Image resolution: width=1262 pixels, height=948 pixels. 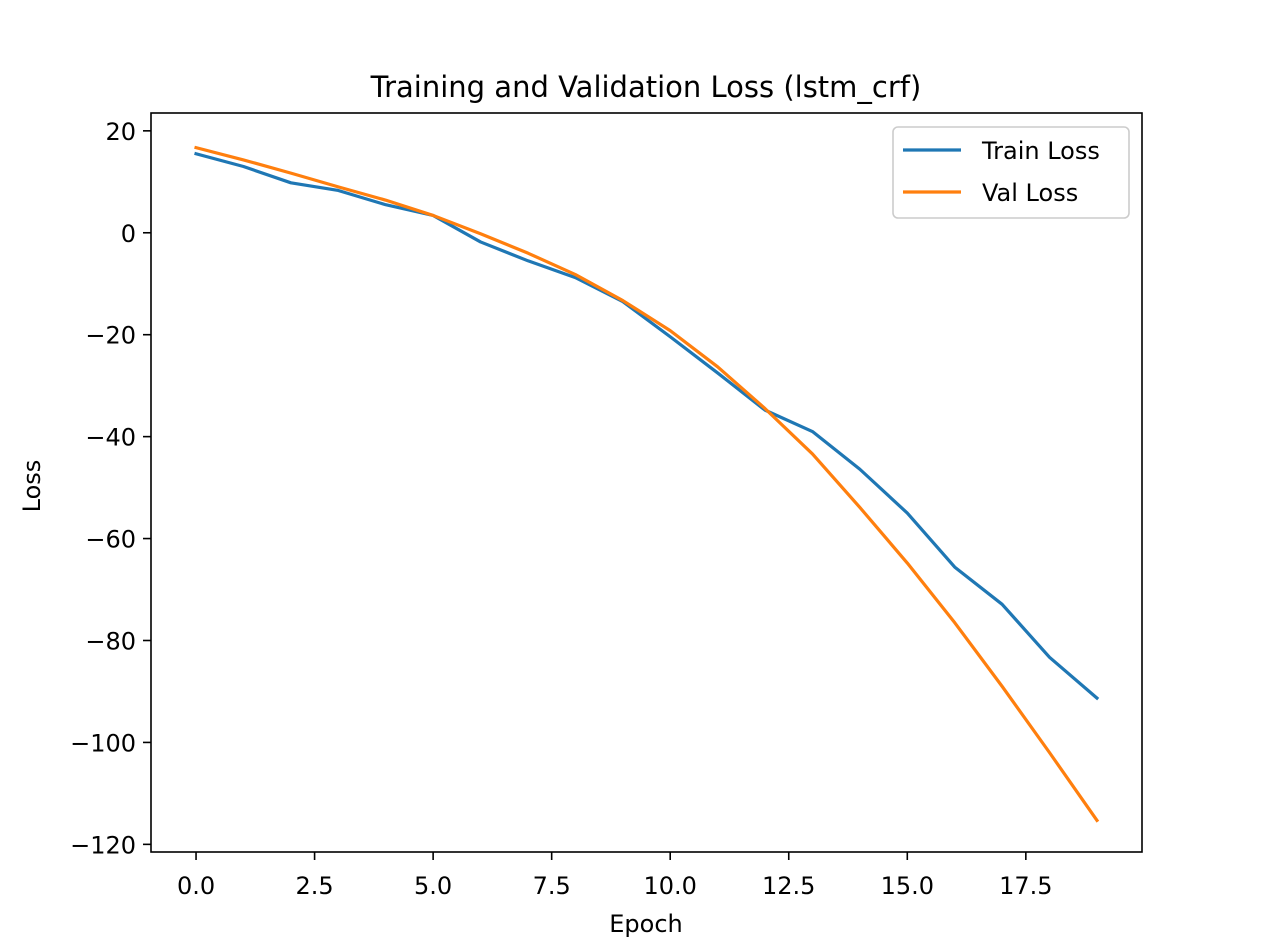 I want to click on y-axis-title: Loss, so click(x=32, y=486).